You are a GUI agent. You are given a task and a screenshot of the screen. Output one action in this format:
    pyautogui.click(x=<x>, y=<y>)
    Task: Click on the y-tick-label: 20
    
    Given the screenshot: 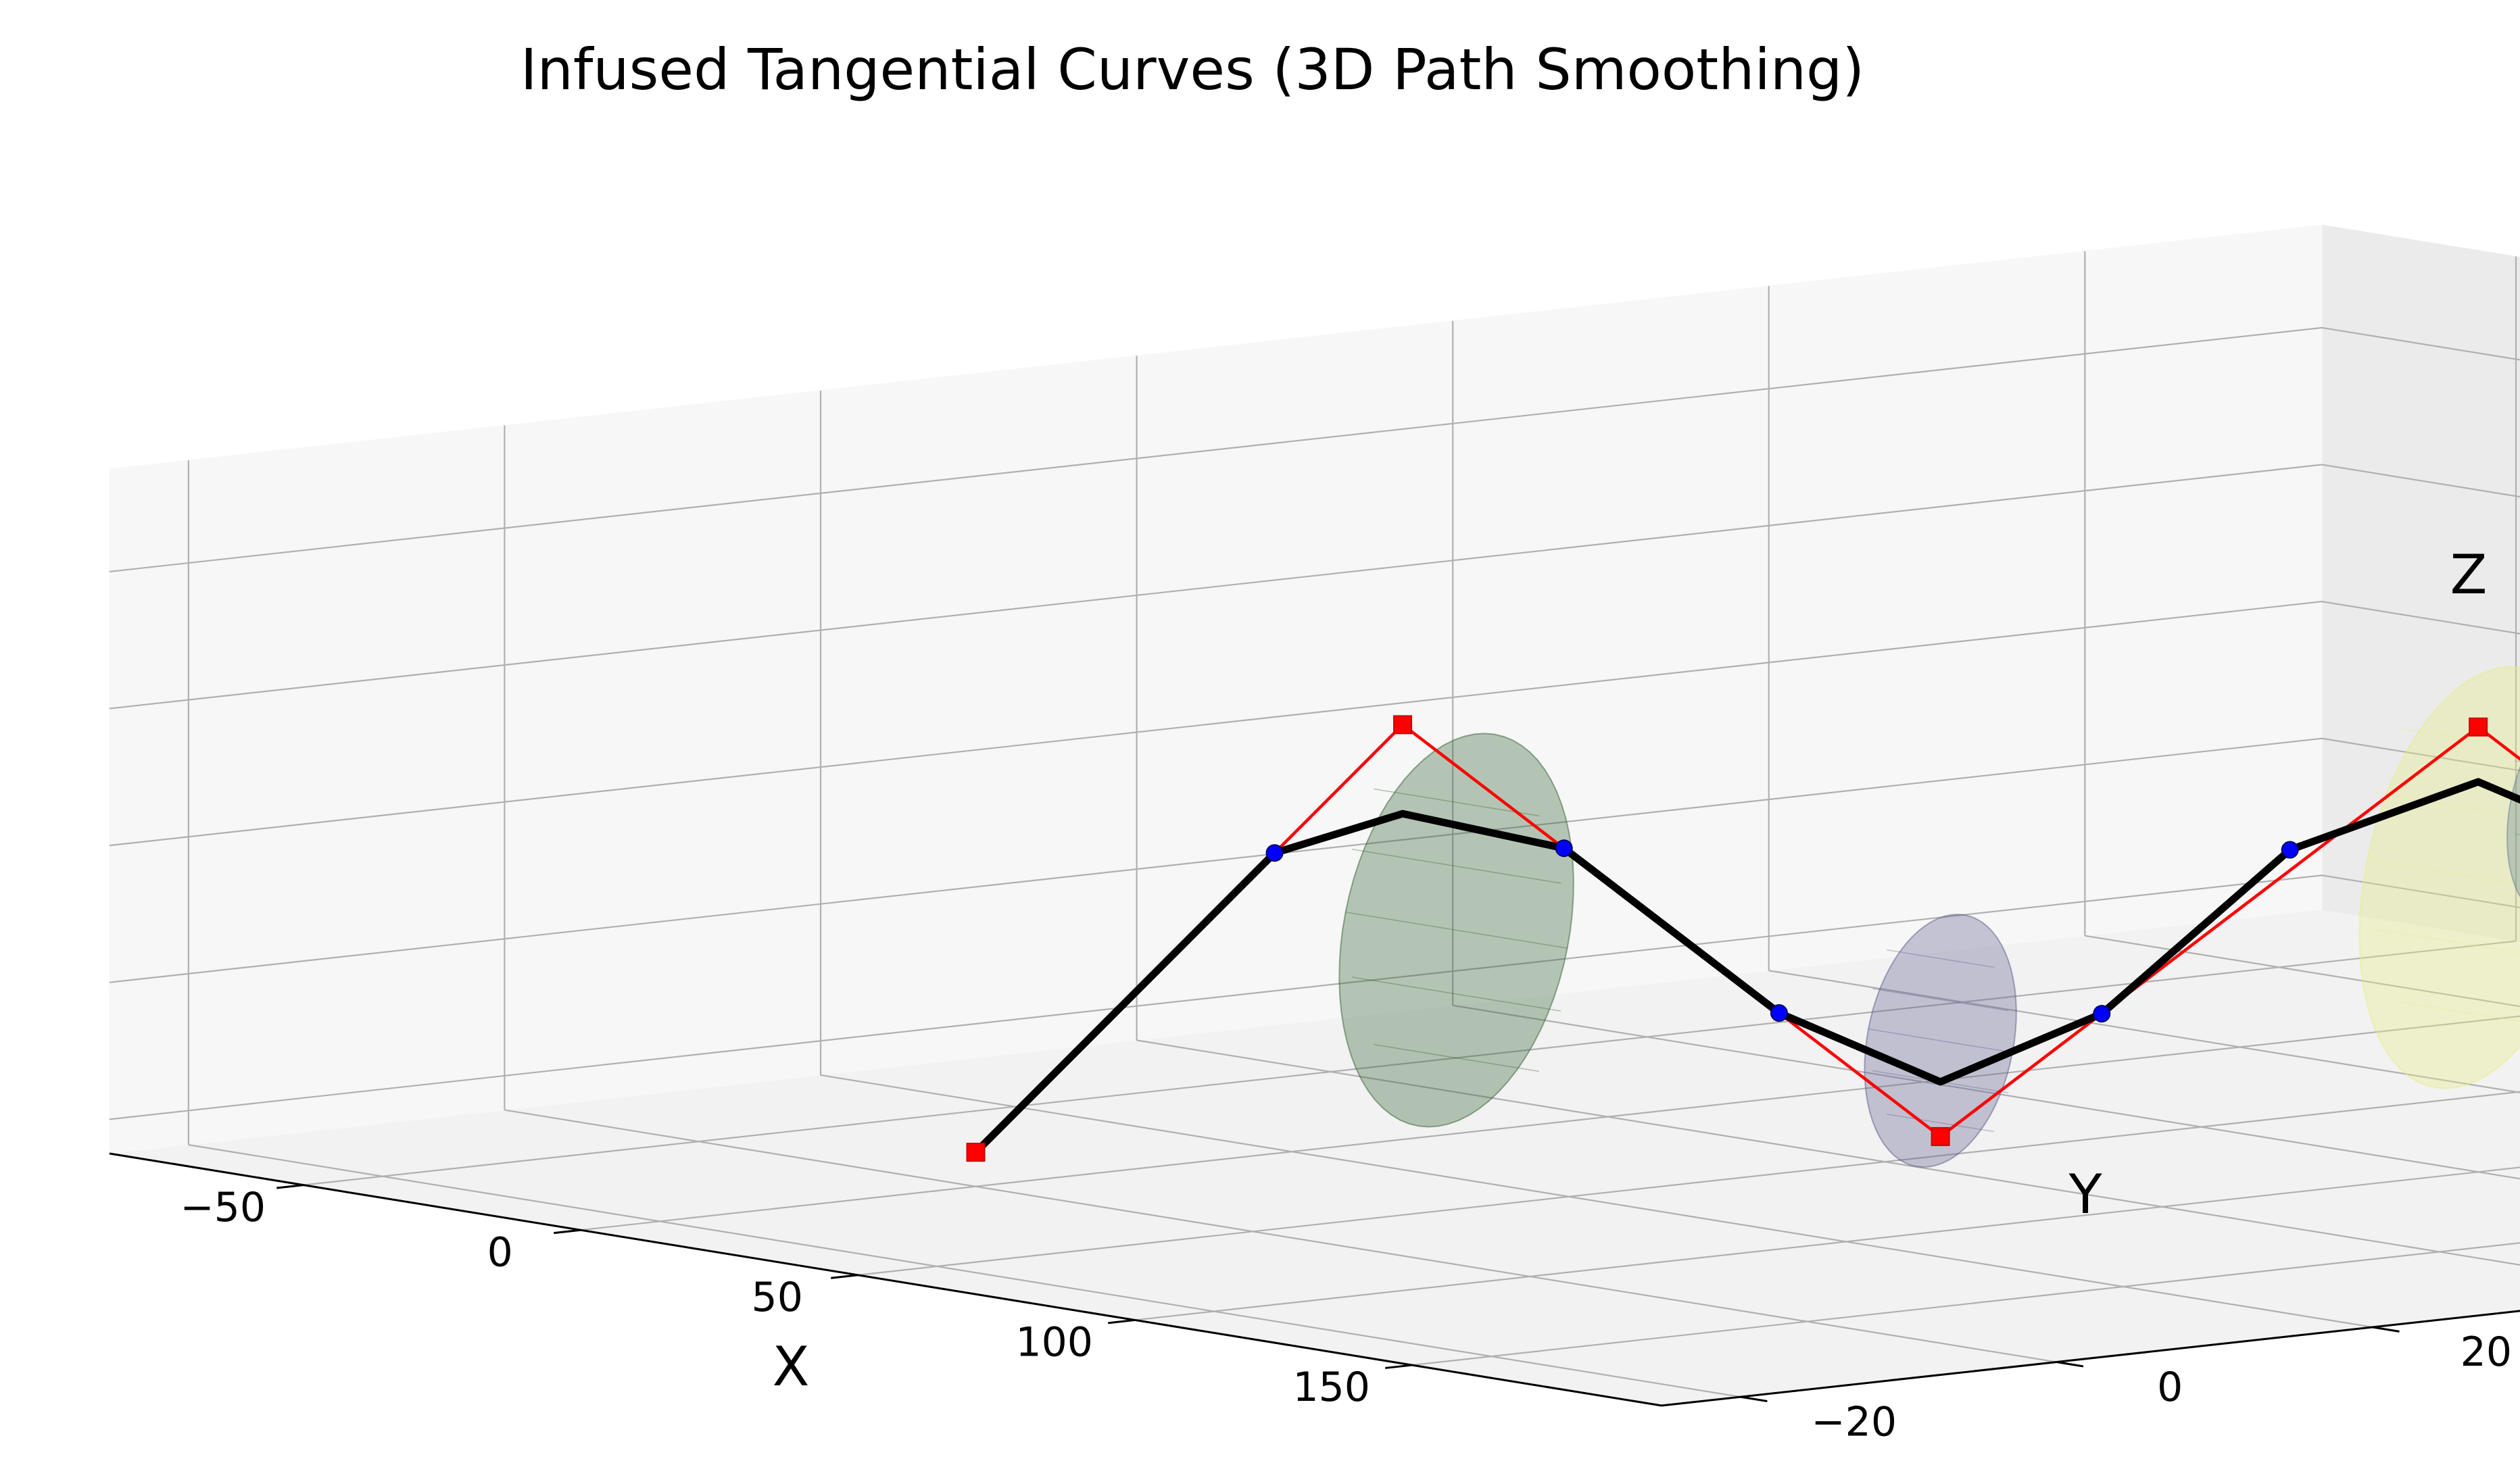 What is the action you would take?
    pyautogui.click(x=2487, y=1352)
    